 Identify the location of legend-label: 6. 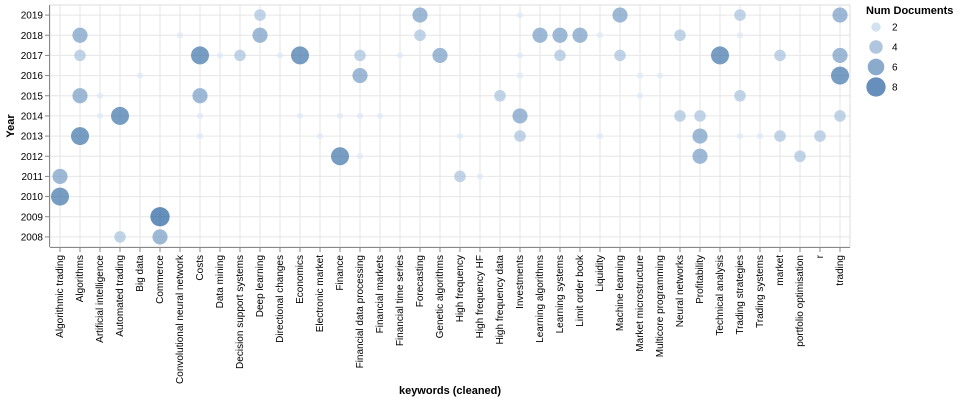
(895, 68).